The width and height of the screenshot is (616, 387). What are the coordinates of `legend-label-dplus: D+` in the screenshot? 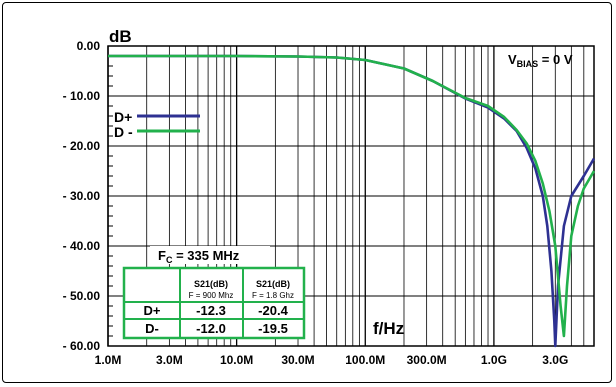 It's located at (123, 117).